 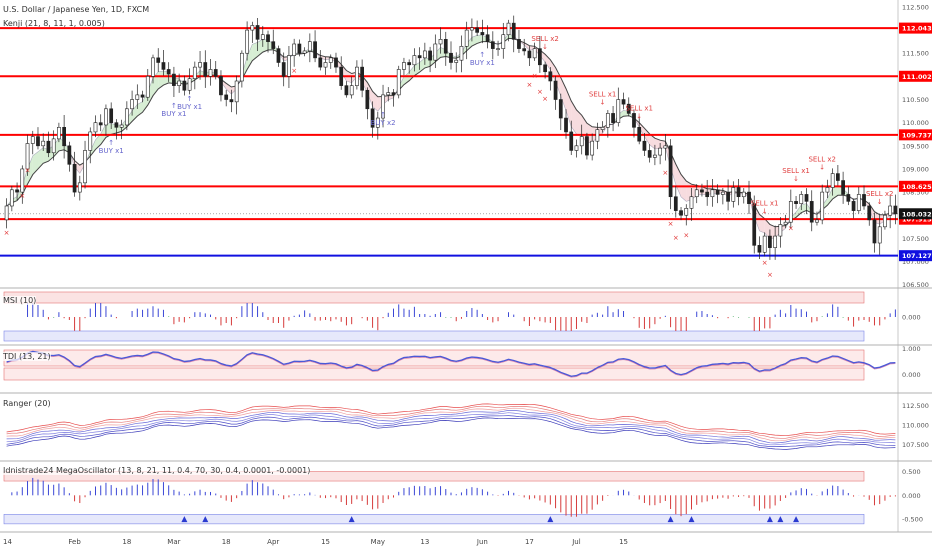 What do you see at coordinates (915, 262) in the screenshot?
I see `price-tick-label: 107.000` at bounding box center [915, 262].